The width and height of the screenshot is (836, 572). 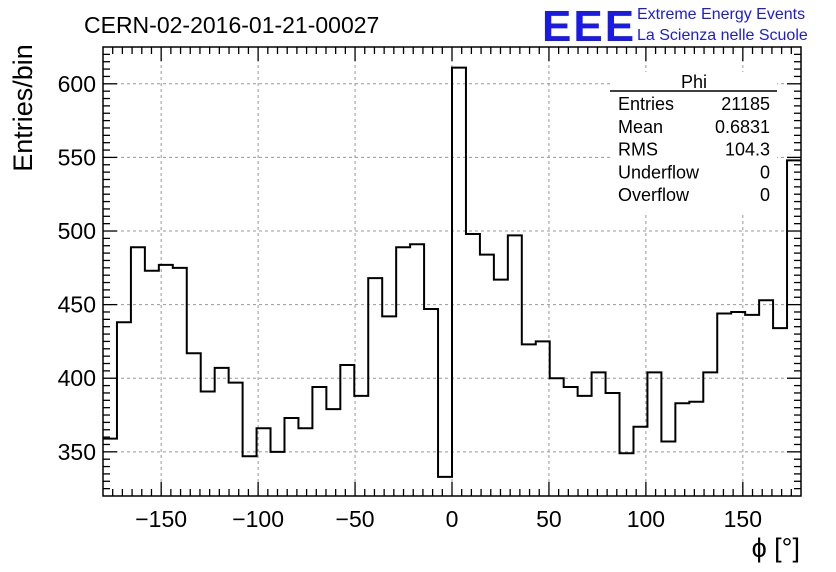 What do you see at coordinates (694, 82) in the screenshot?
I see `stats-box-title: Phi` at bounding box center [694, 82].